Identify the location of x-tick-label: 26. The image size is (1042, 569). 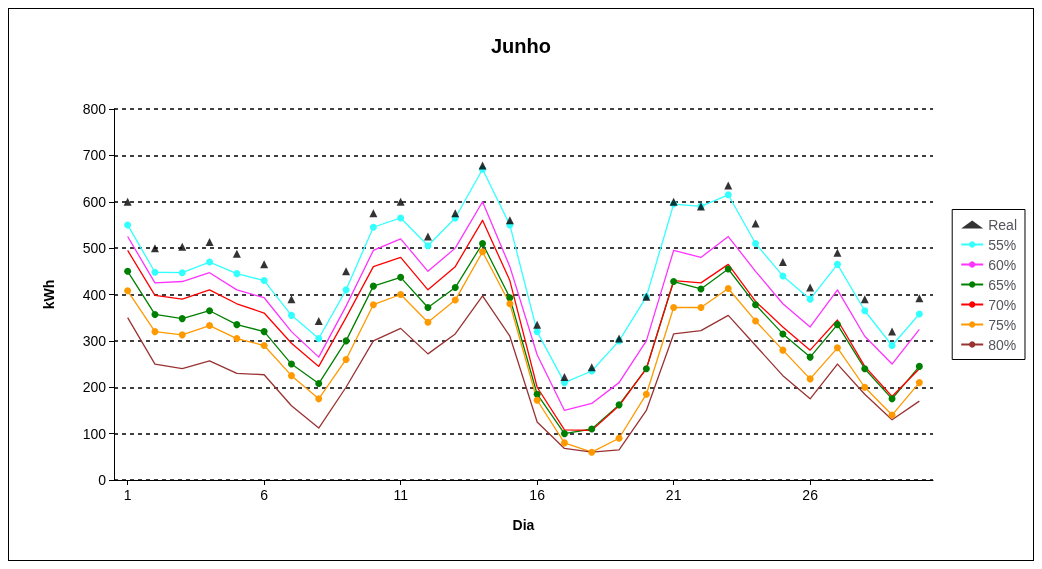
(810, 495).